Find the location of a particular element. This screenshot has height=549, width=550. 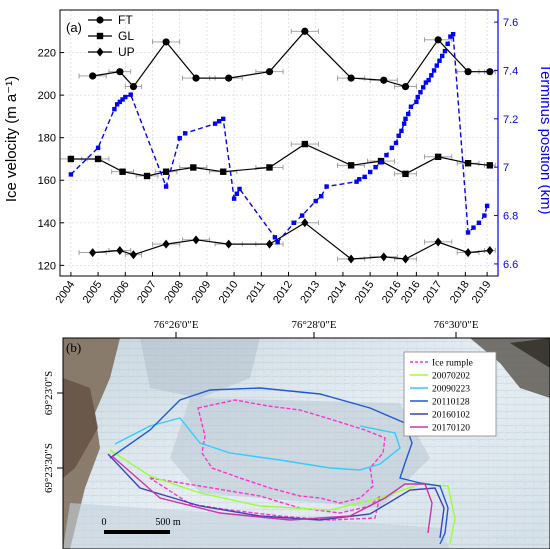

legend: FT GL UP is located at coordinates (111, 36).